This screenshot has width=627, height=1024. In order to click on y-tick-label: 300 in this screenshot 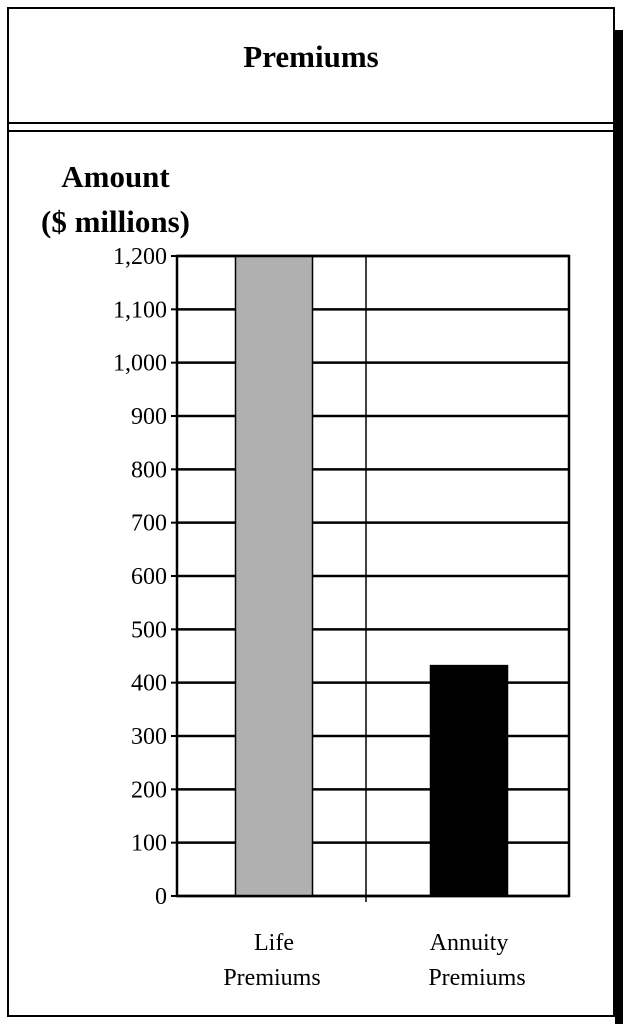, I will do `click(149, 737)`.